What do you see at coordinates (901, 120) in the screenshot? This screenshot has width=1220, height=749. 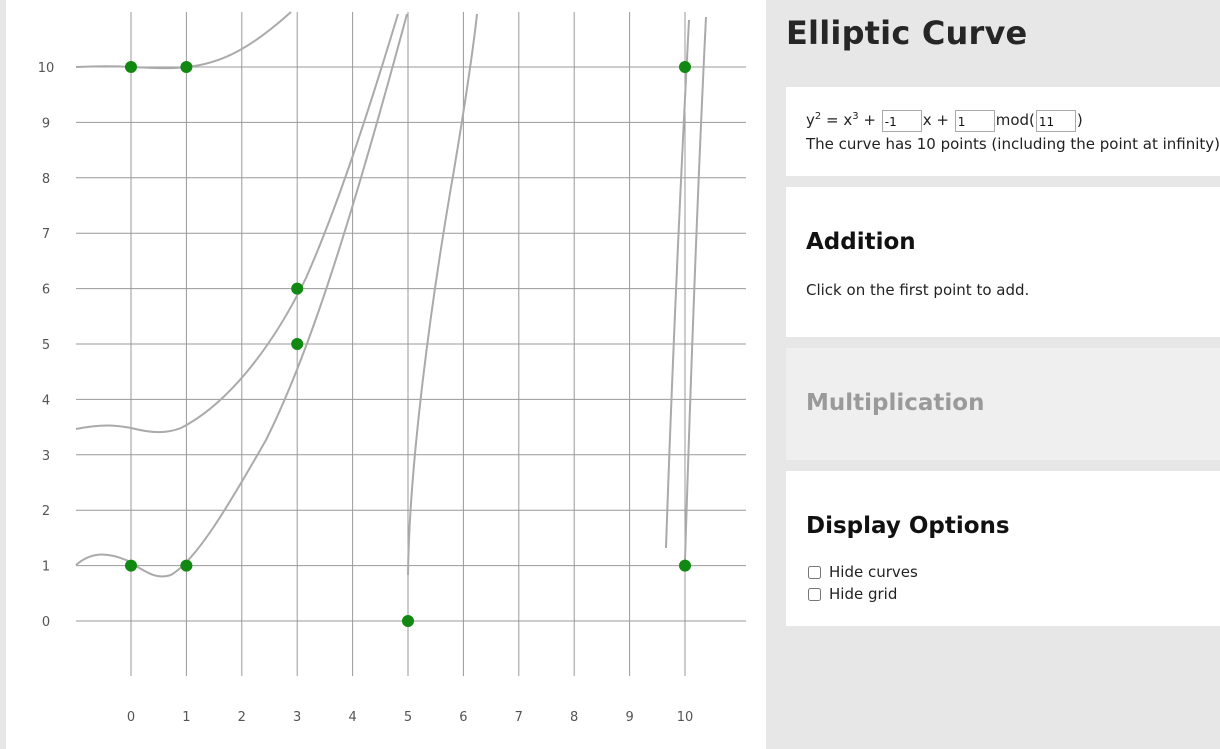 I see `coefficient-a-input` at bounding box center [901, 120].